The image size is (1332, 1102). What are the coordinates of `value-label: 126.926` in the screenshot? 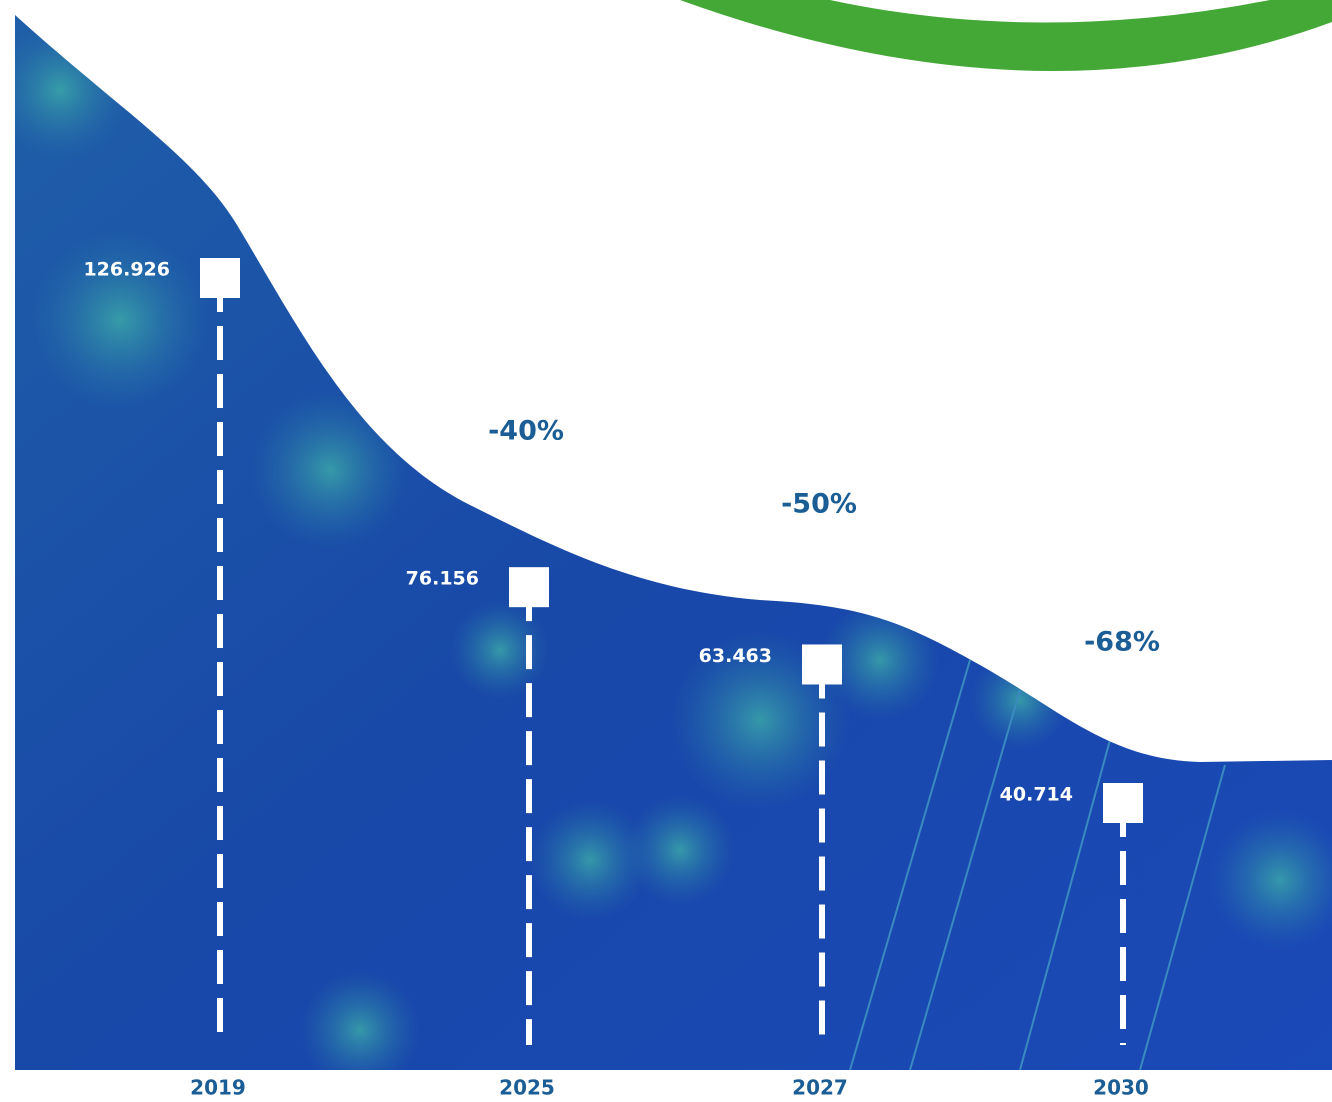 It's located at (126, 270).